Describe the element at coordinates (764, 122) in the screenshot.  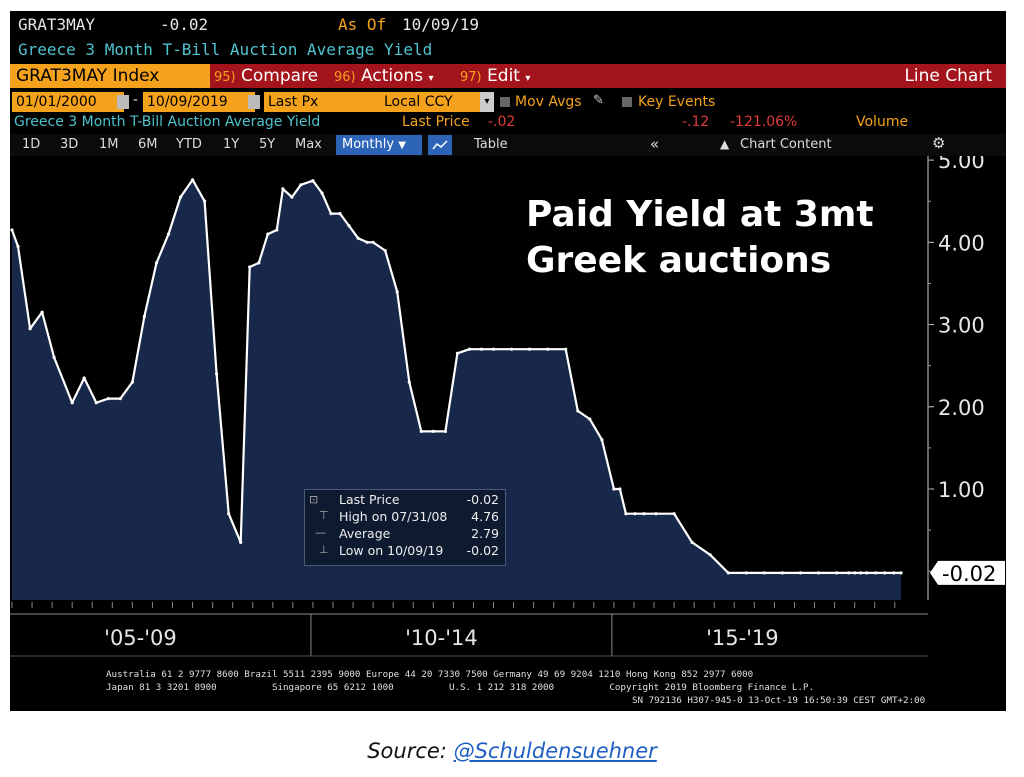
I see `pct-change-value: -121.06%` at that location.